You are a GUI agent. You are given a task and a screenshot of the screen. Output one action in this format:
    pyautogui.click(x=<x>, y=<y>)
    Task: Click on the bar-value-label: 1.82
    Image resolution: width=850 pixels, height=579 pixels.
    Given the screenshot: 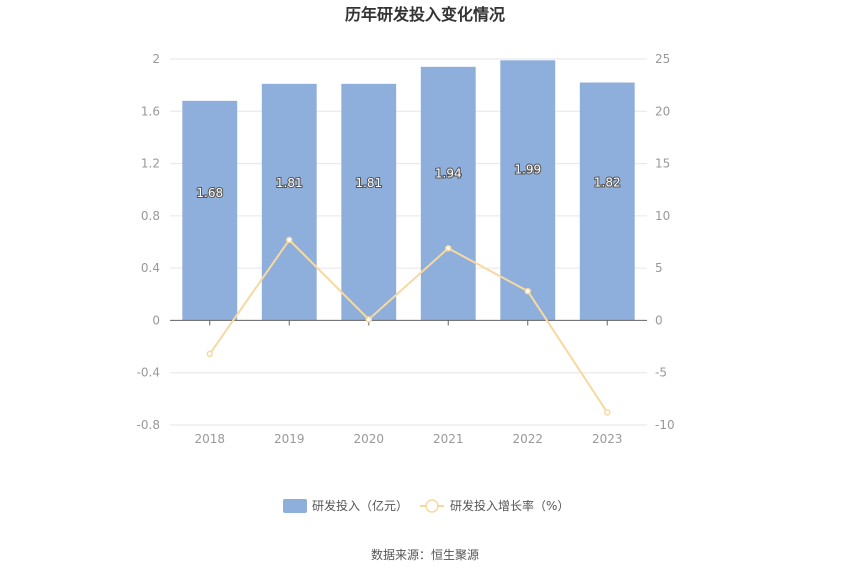 What is the action you would take?
    pyautogui.click(x=607, y=182)
    